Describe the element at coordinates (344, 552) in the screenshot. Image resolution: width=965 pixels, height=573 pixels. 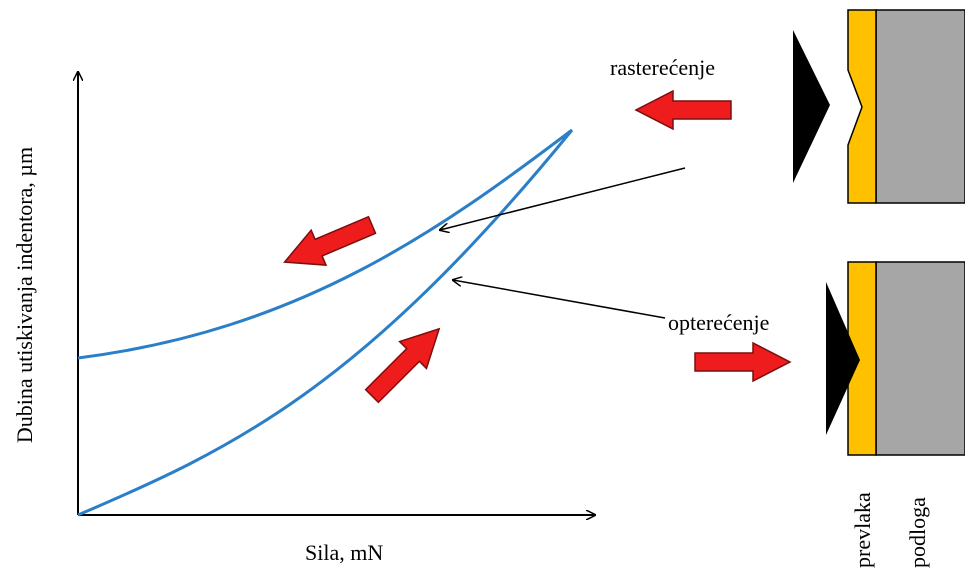
I see `x-axis-label: Sila, mN` at that location.